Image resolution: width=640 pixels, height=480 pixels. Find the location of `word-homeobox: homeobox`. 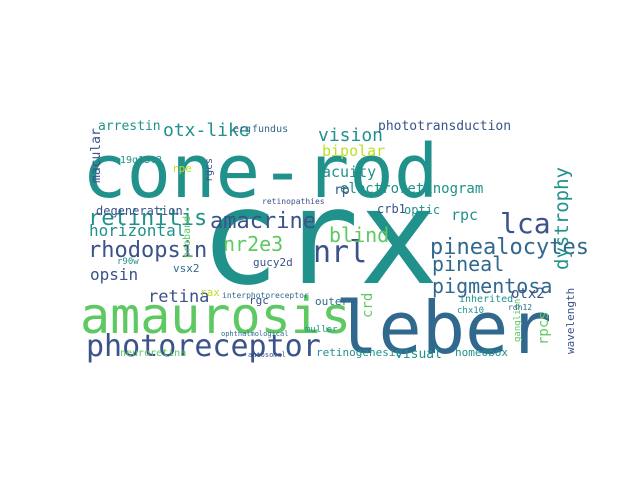

word-homeobox: homeobox is located at coordinates (481, 352).